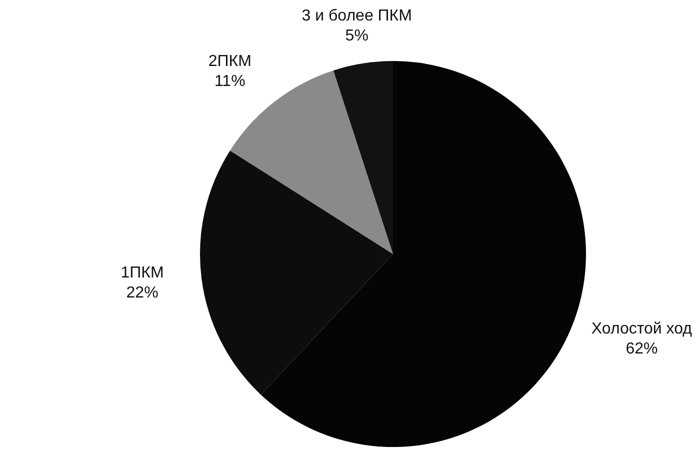 Image resolution: width=696 pixels, height=452 pixels. What do you see at coordinates (230, 81) in the screenshot?
I see `data-label: 11%` at bounding box center [230, 81].